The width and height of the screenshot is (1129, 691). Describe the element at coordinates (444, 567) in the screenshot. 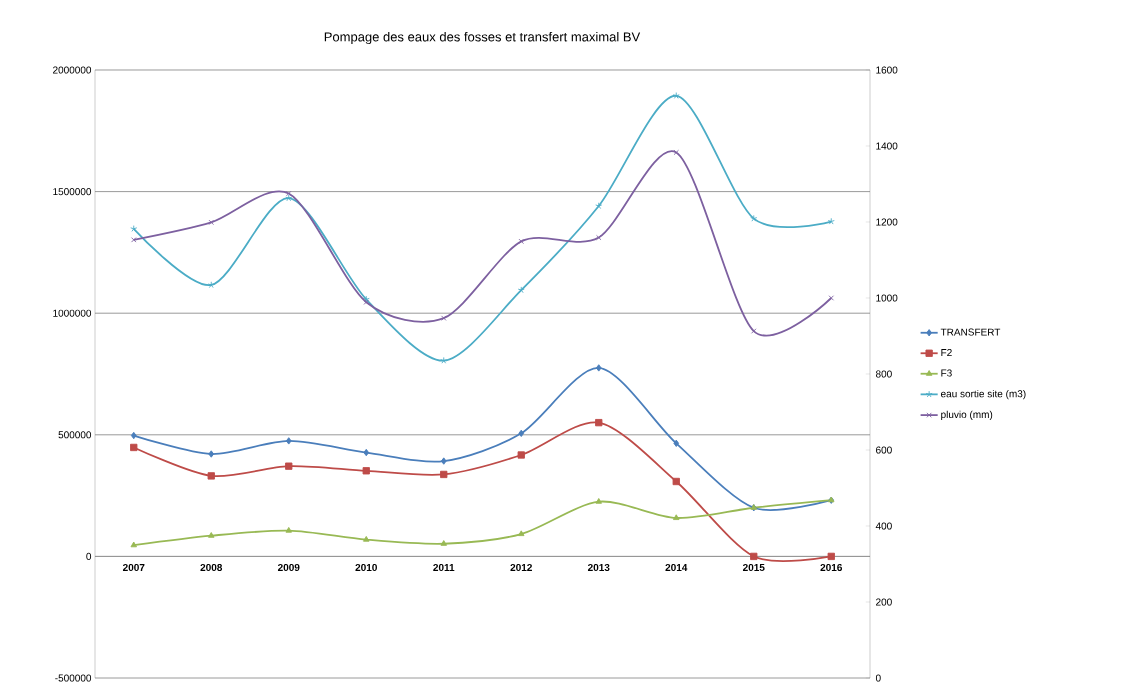

I see `x-tick-label: 2011` at that location.